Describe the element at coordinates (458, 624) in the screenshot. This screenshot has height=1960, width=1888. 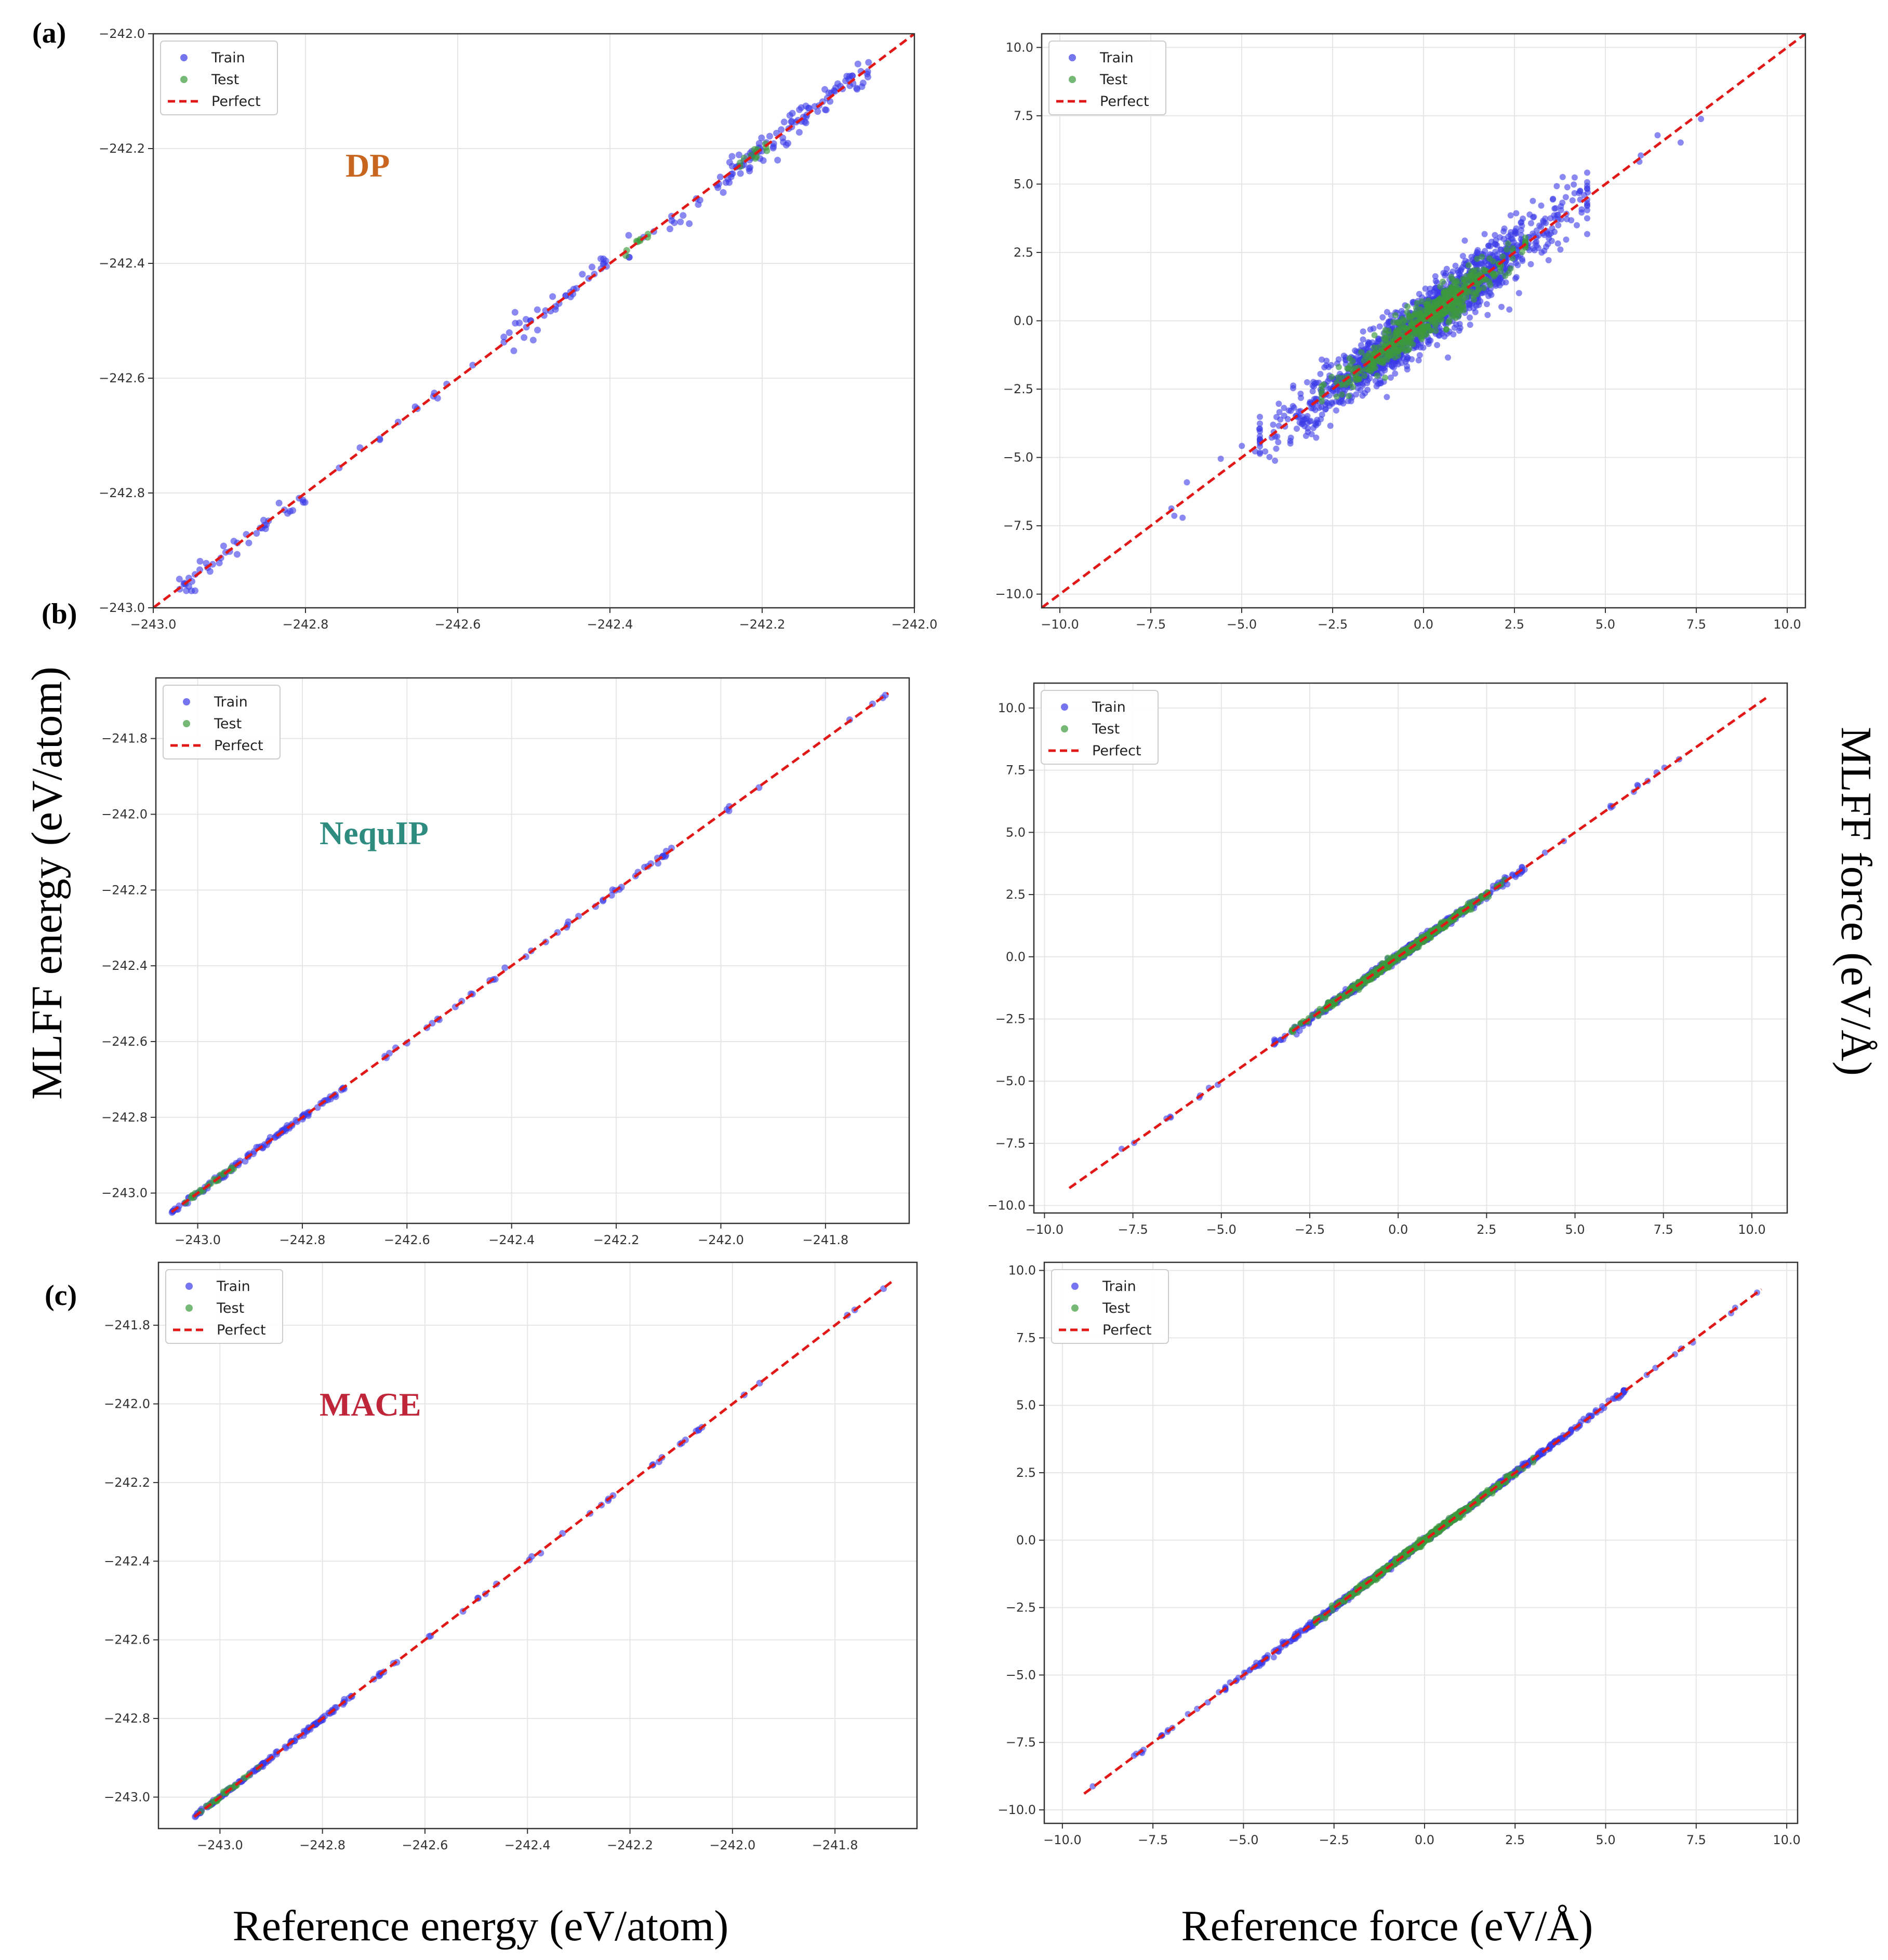
I see `x-tick-label: −242.6` at that location.